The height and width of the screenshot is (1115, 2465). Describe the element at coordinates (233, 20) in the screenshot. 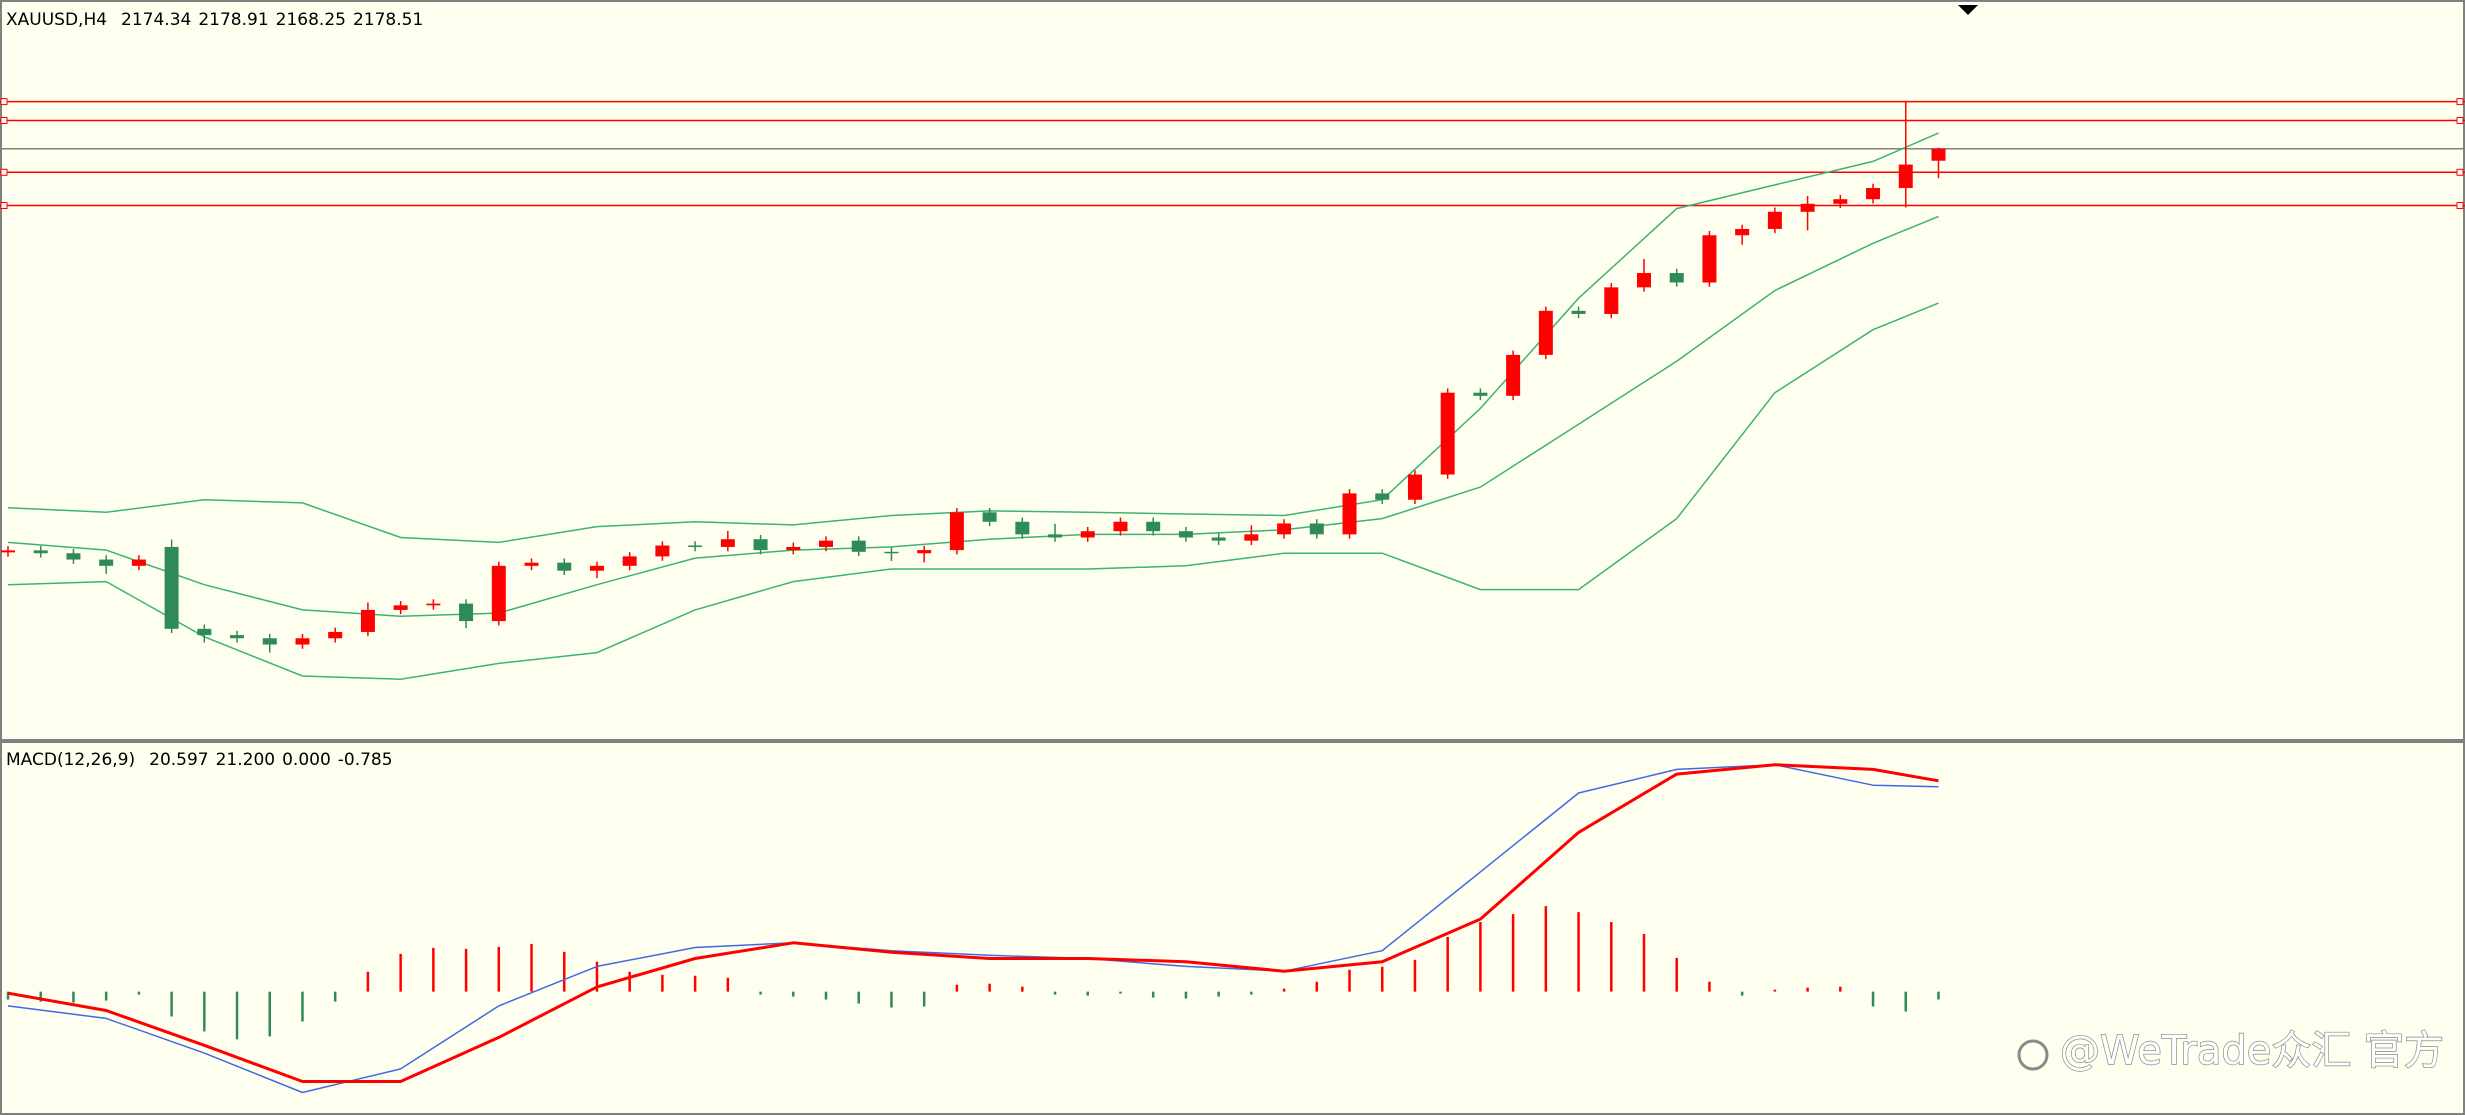

I see `high-label: 2178.91` at that location.